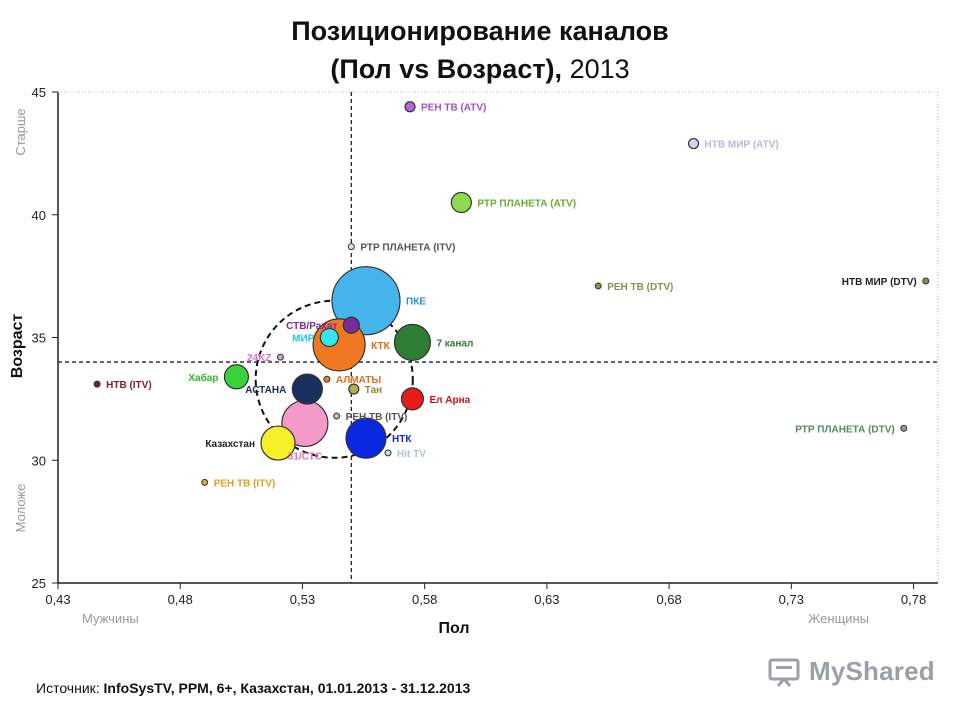 The height and width of the screenshot is (720, 960). Describe the element at coordinates (838, 618) in the screenshot. I see `x-end-label-right: Женщины` at that location.